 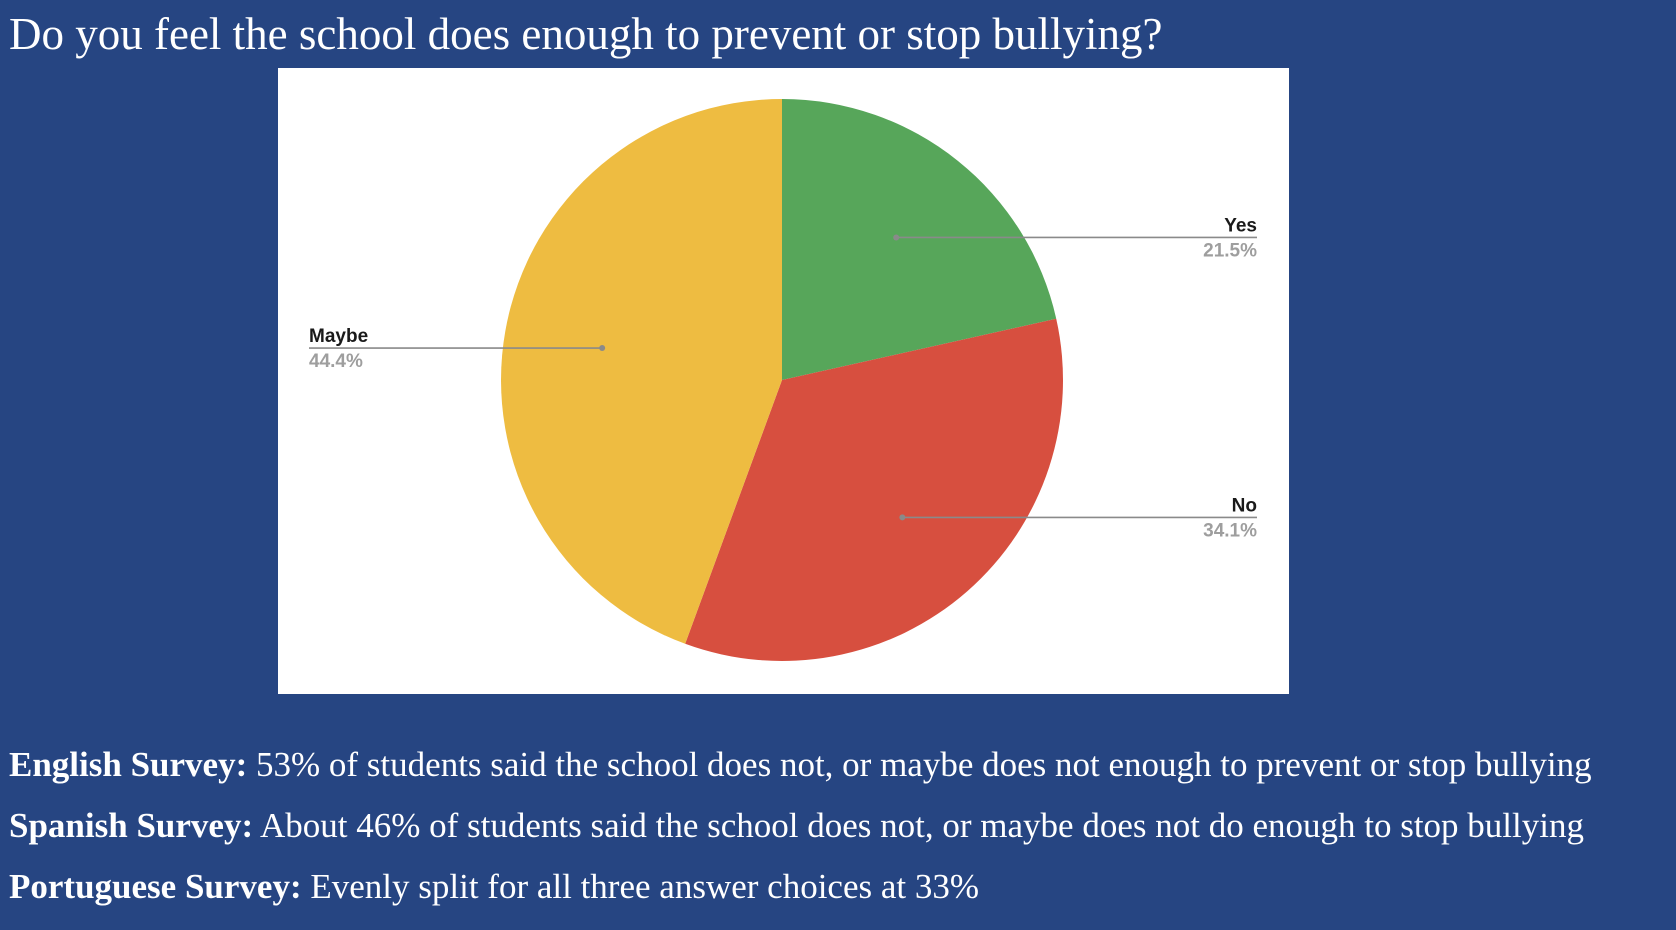 What do you see at coordinates (155, 886) in the screenshot?
I see `note-portuguese-heading: Portuguese Survey:` at bounding box center [155, 886].